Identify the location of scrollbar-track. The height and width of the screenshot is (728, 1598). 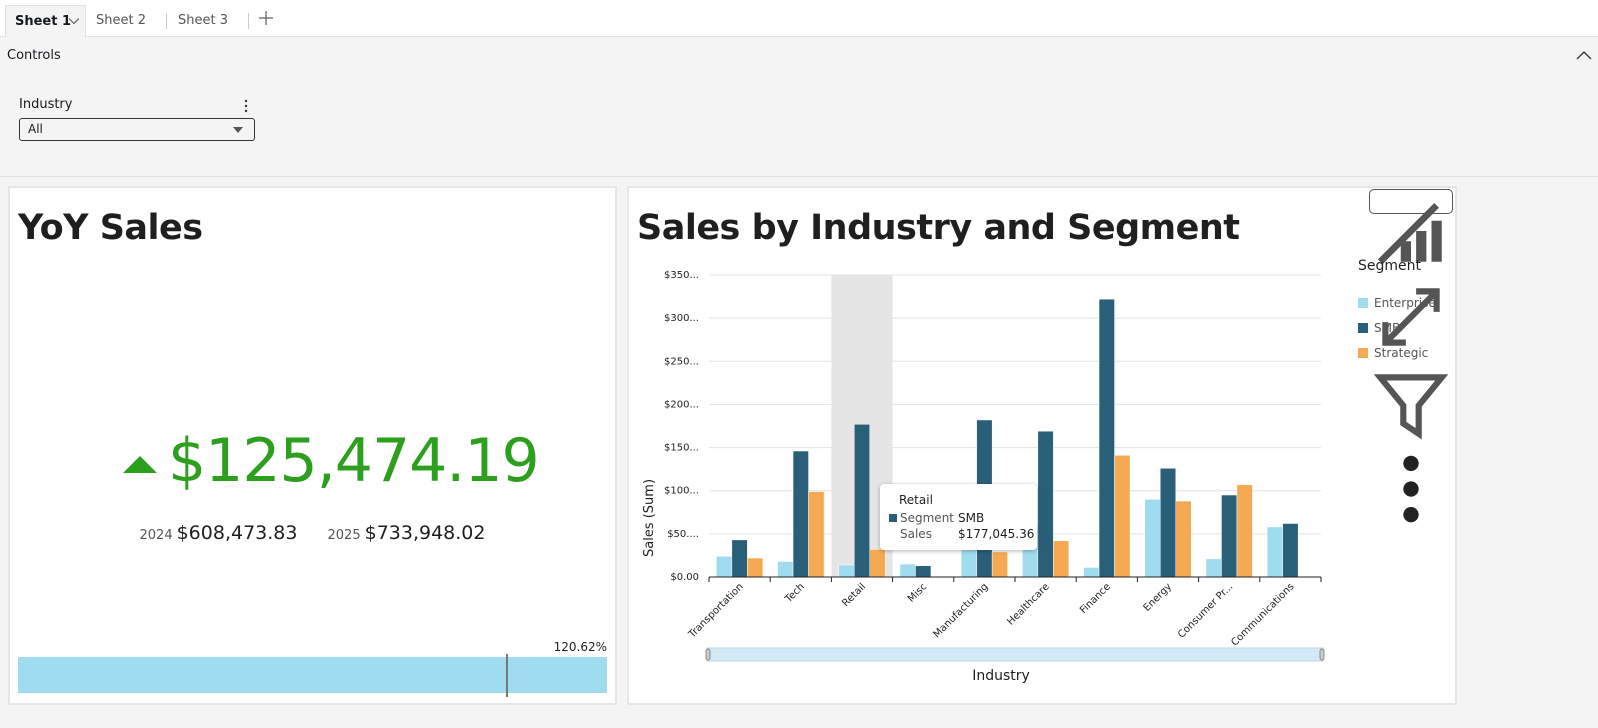
(1015, 654).